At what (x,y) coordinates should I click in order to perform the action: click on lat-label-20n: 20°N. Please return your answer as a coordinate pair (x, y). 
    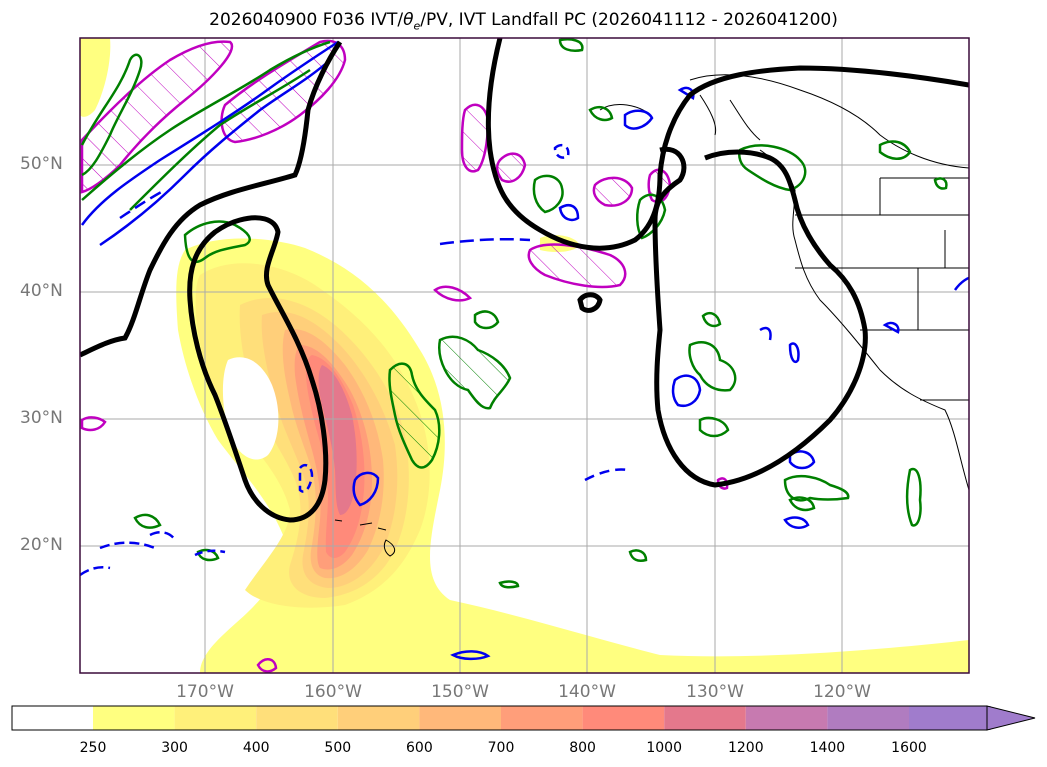
    Looking at the image, I should click on (41, 545).